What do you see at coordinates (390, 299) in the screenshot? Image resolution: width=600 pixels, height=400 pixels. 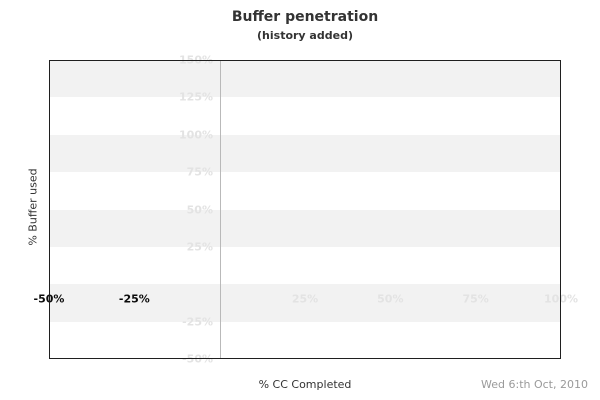 I see `x-tick-label: 50%` at bounding box center [390, 299].